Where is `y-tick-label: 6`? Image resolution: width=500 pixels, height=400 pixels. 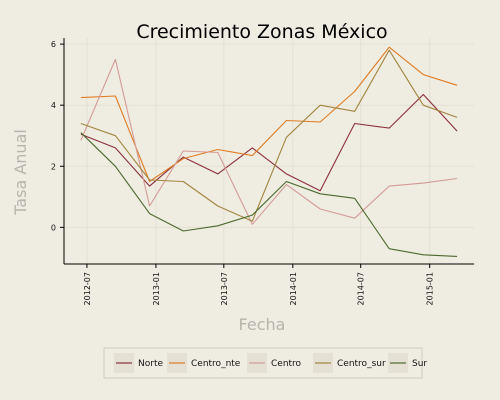
y-tick-label: 6 is located at coordinates (53, 44).